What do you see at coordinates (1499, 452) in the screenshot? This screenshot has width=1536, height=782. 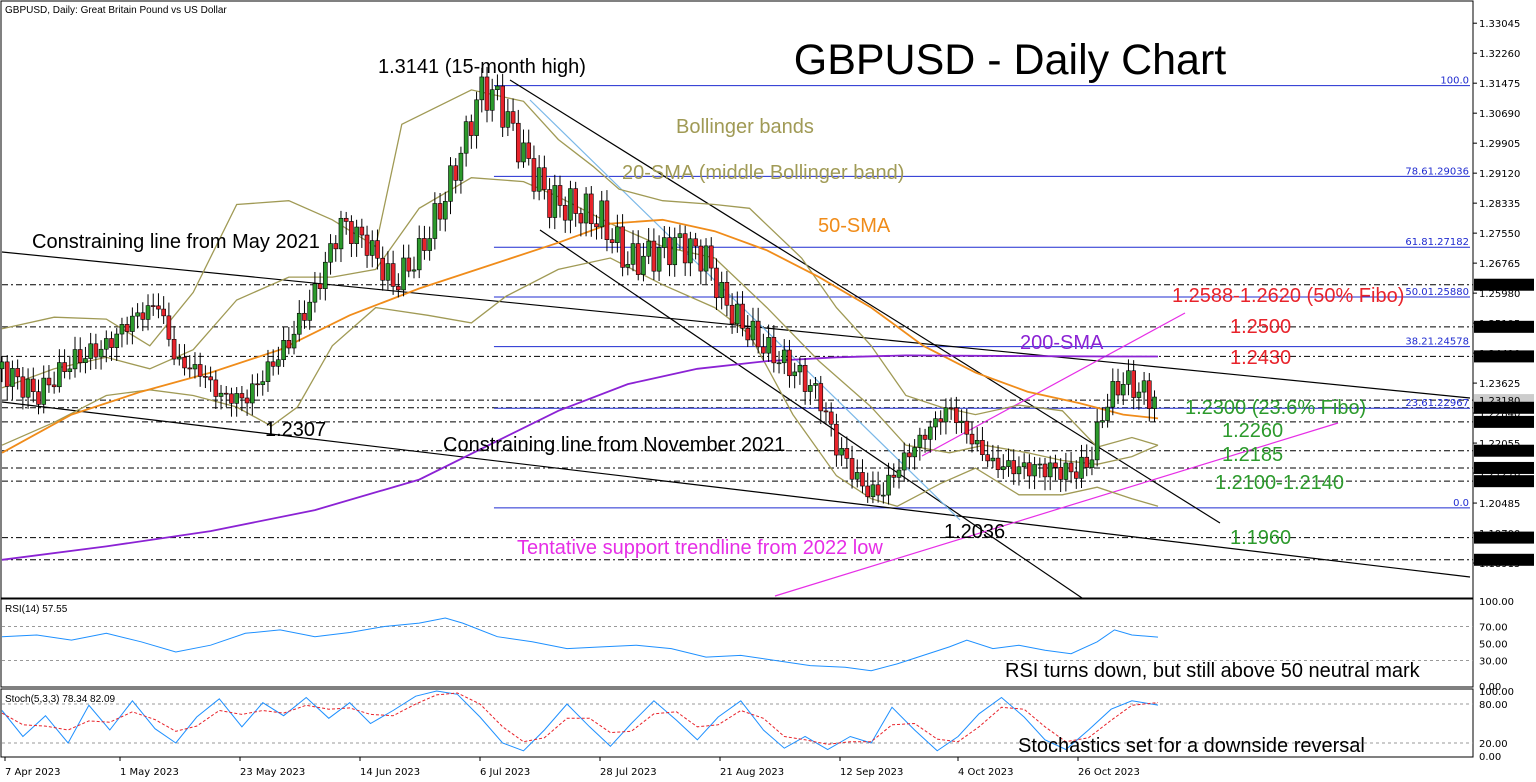 I see `price-label-text: 1.21855` at bounding box center [1499, 452].